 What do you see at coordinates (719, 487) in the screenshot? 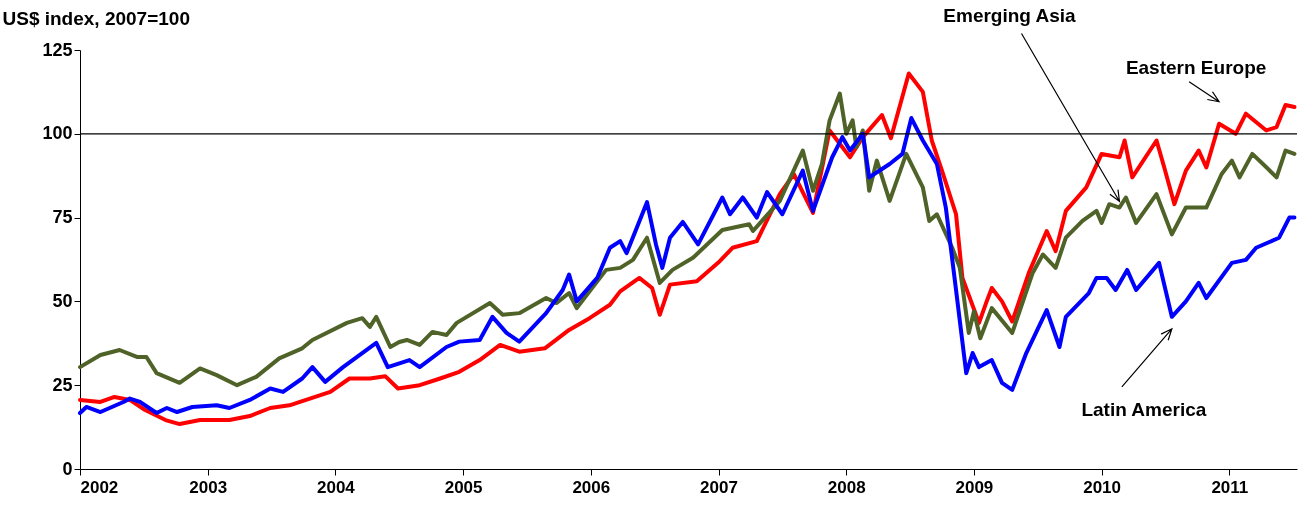
I see `x-tick-label: 2007` at bounding box center [719, 487].